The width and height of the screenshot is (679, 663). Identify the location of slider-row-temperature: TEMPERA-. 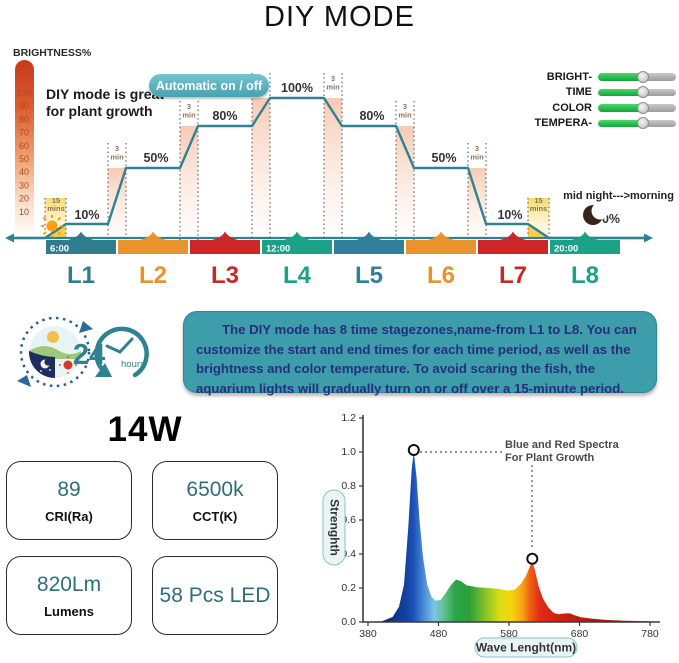
(589, 124).